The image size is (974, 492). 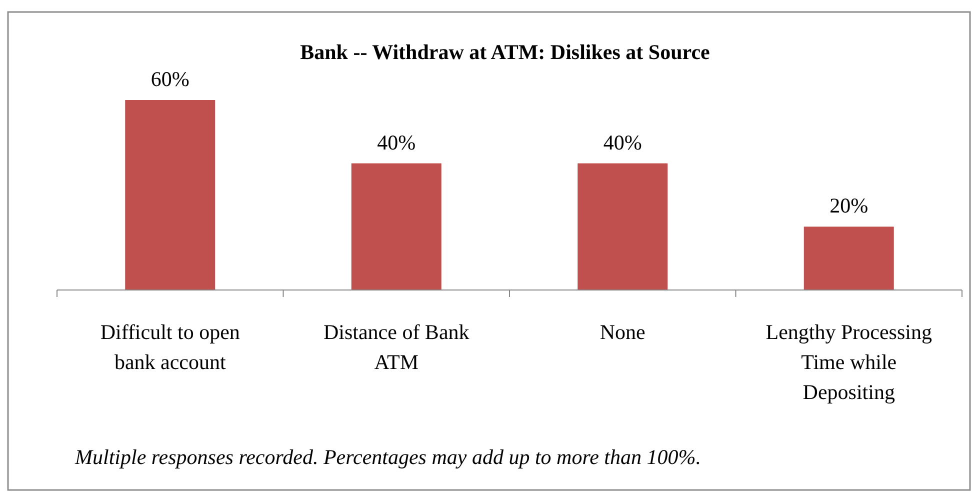 What do you see at coordinates (623, 332) in the screenshot?
I see `x-tick-label: None` at bounding box center [623, 332].